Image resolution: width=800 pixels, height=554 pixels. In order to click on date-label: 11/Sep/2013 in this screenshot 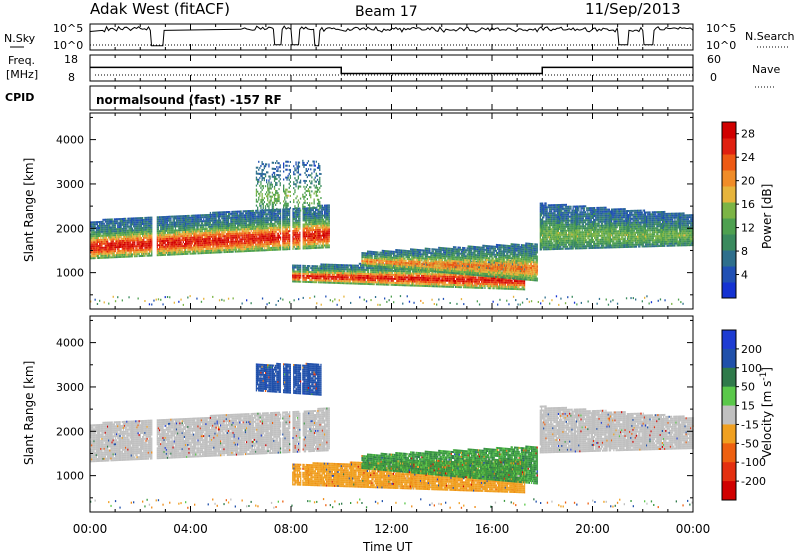, I will do `click(633, 9)`.